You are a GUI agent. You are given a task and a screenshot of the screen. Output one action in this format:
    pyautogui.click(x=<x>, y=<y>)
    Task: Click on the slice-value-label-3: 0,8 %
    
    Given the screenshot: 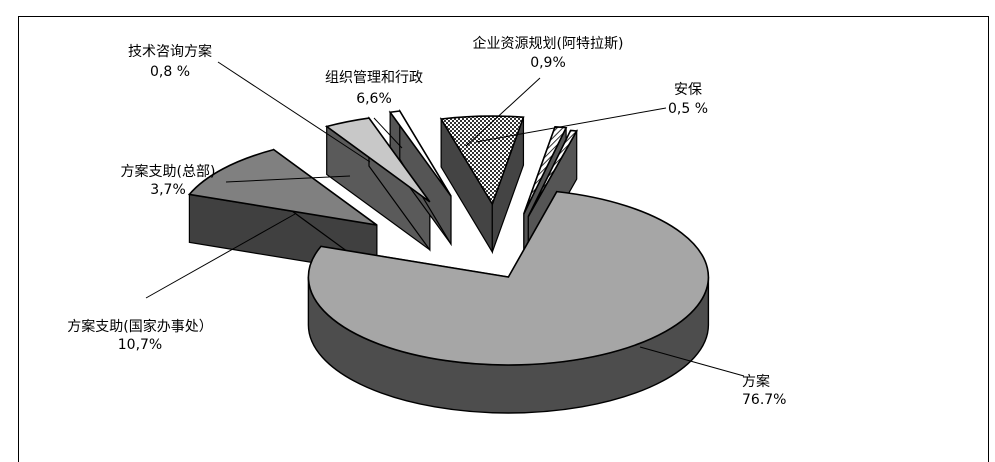 What is the action you would take?
    pyautogui.click(x=170, y=72)
    